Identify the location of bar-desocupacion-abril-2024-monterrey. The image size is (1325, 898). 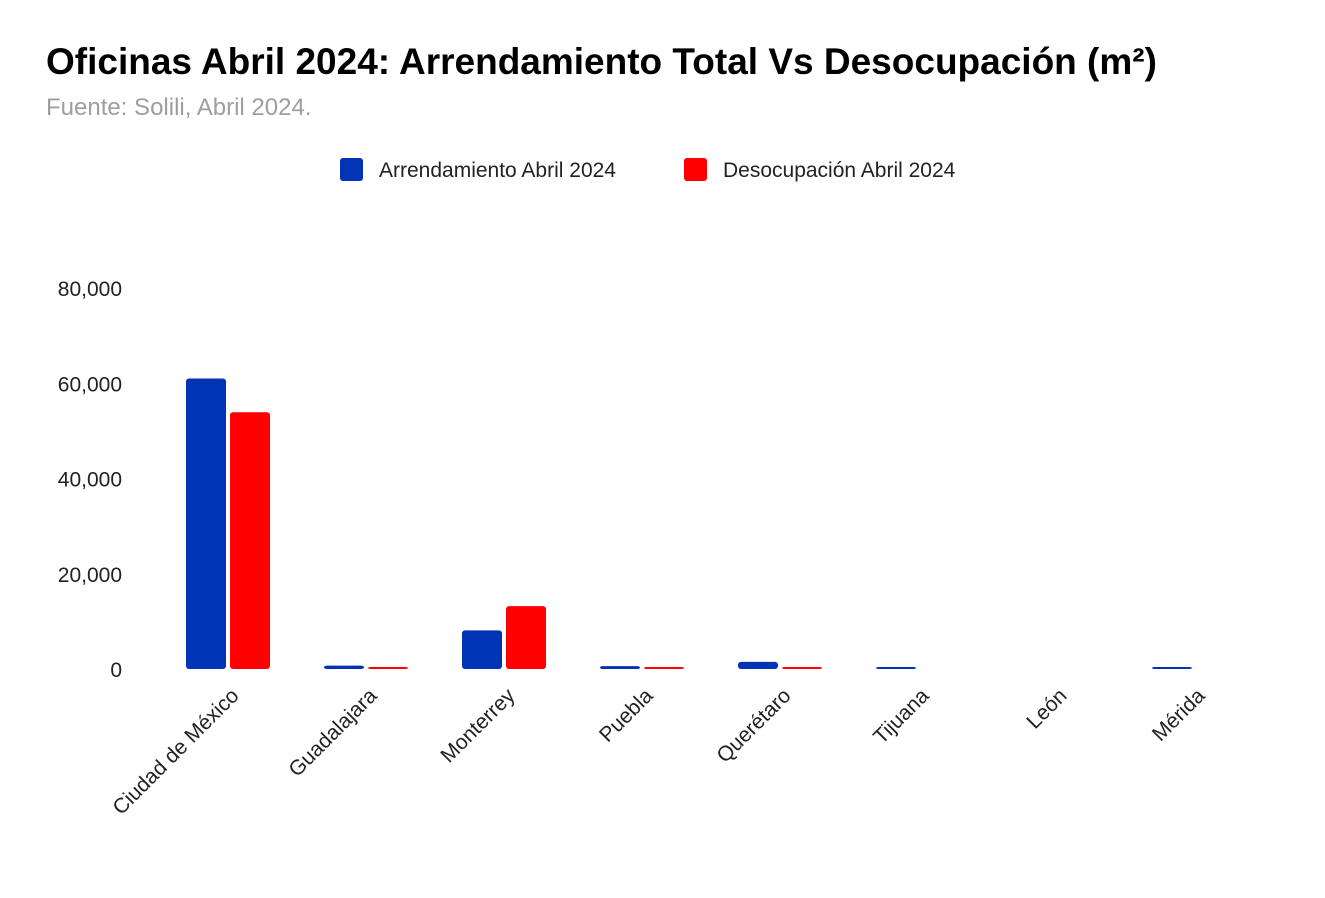
(526, 637).